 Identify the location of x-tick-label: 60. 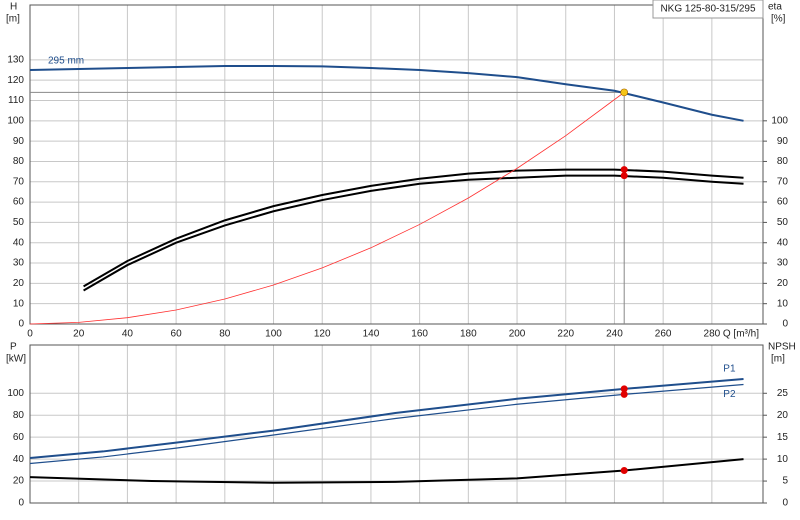
(177, 334).